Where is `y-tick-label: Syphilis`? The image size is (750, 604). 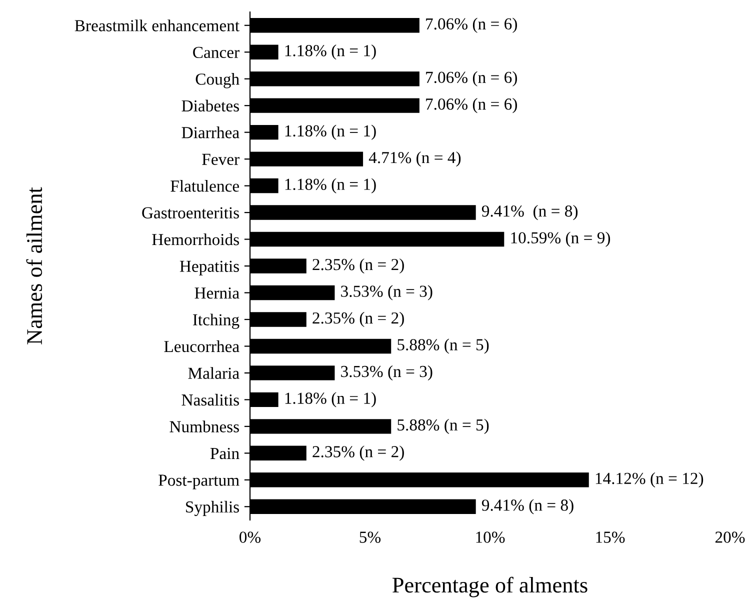
y-tick-label: Syphilis is located at coordinates (212, 508).